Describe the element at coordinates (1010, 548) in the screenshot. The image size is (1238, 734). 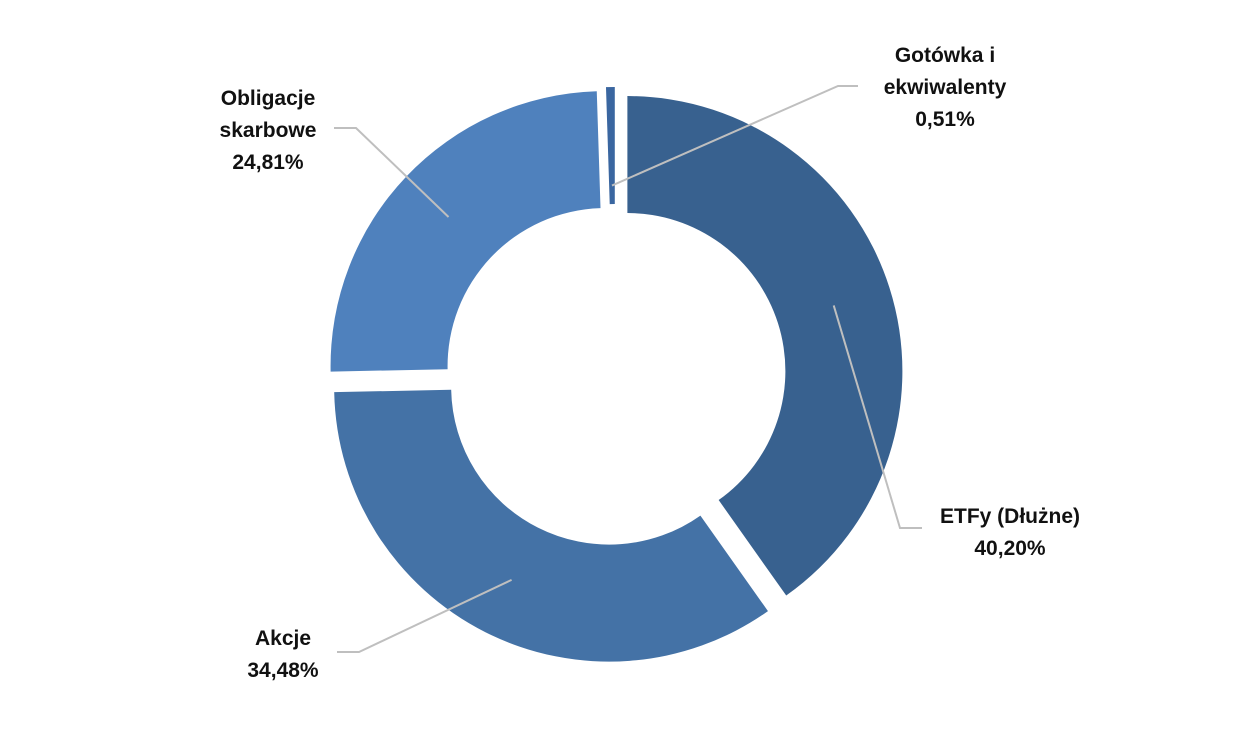
I see `data-label-value: 40,20%` at that location.